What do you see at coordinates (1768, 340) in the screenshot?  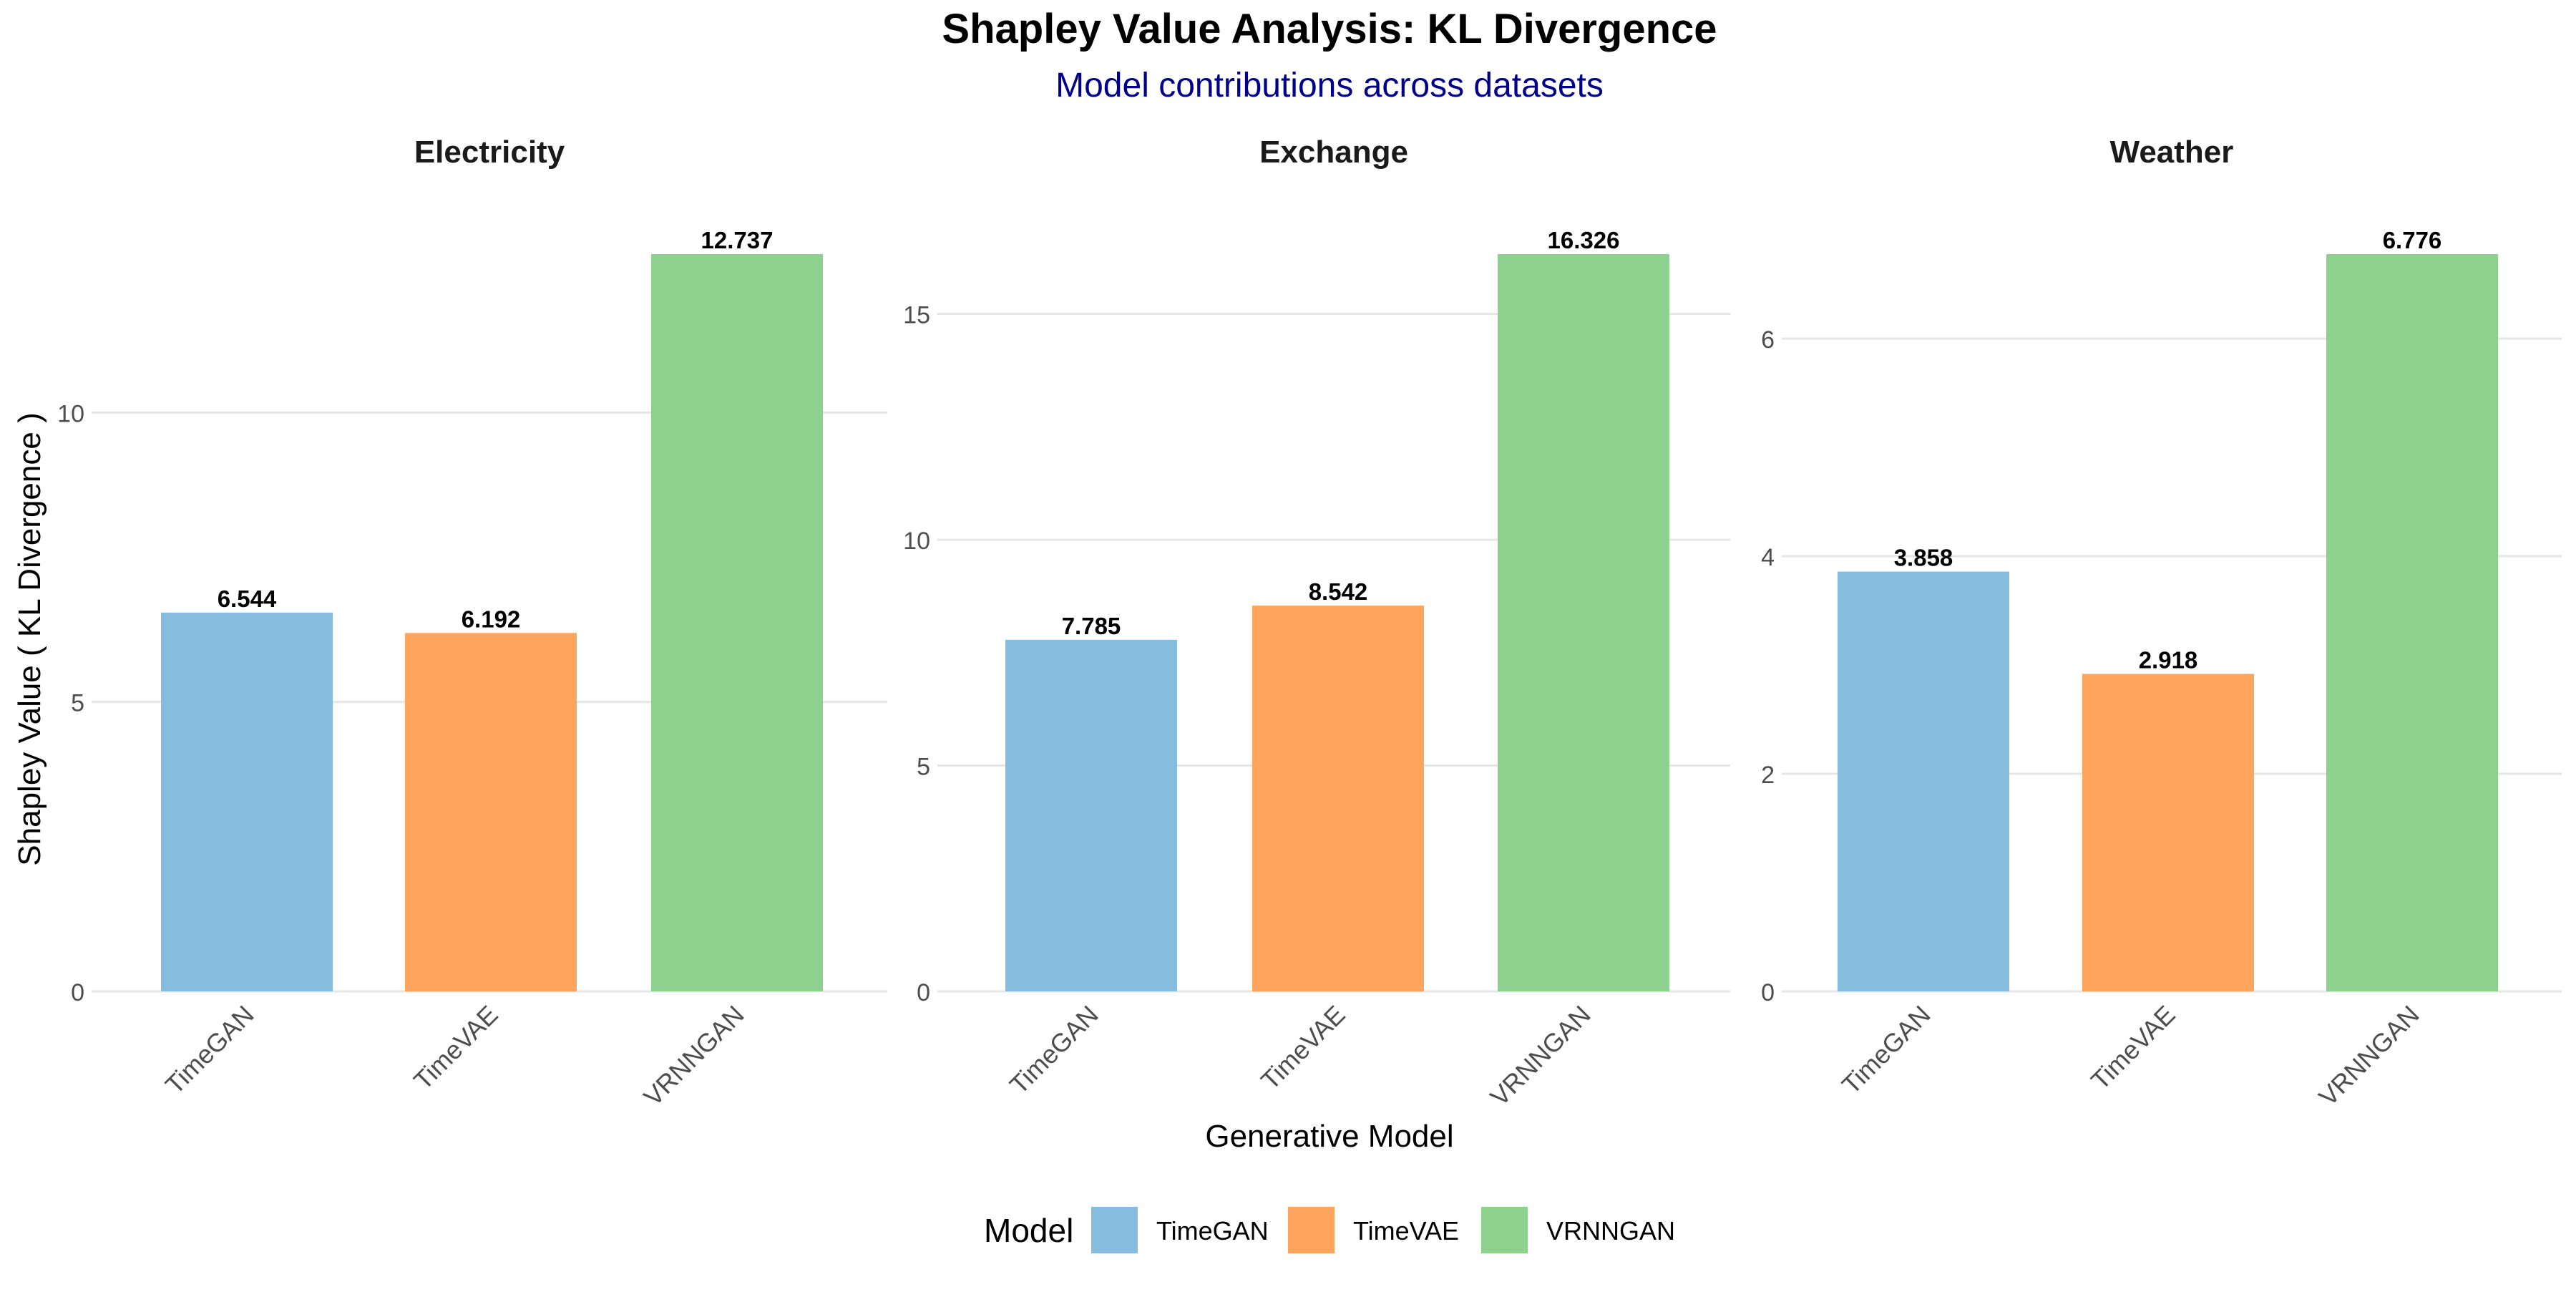 I see `y-tick-label: 6` at bounding box center [1768, 340].